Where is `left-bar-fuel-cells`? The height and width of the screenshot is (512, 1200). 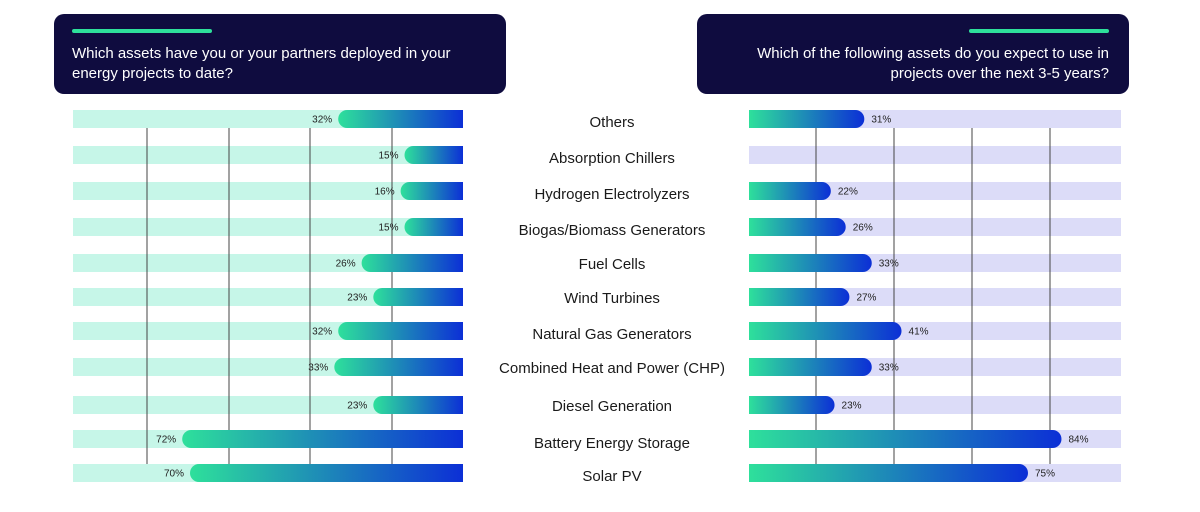
left-bar-fuel-cells is located at coordinates (412, 263).